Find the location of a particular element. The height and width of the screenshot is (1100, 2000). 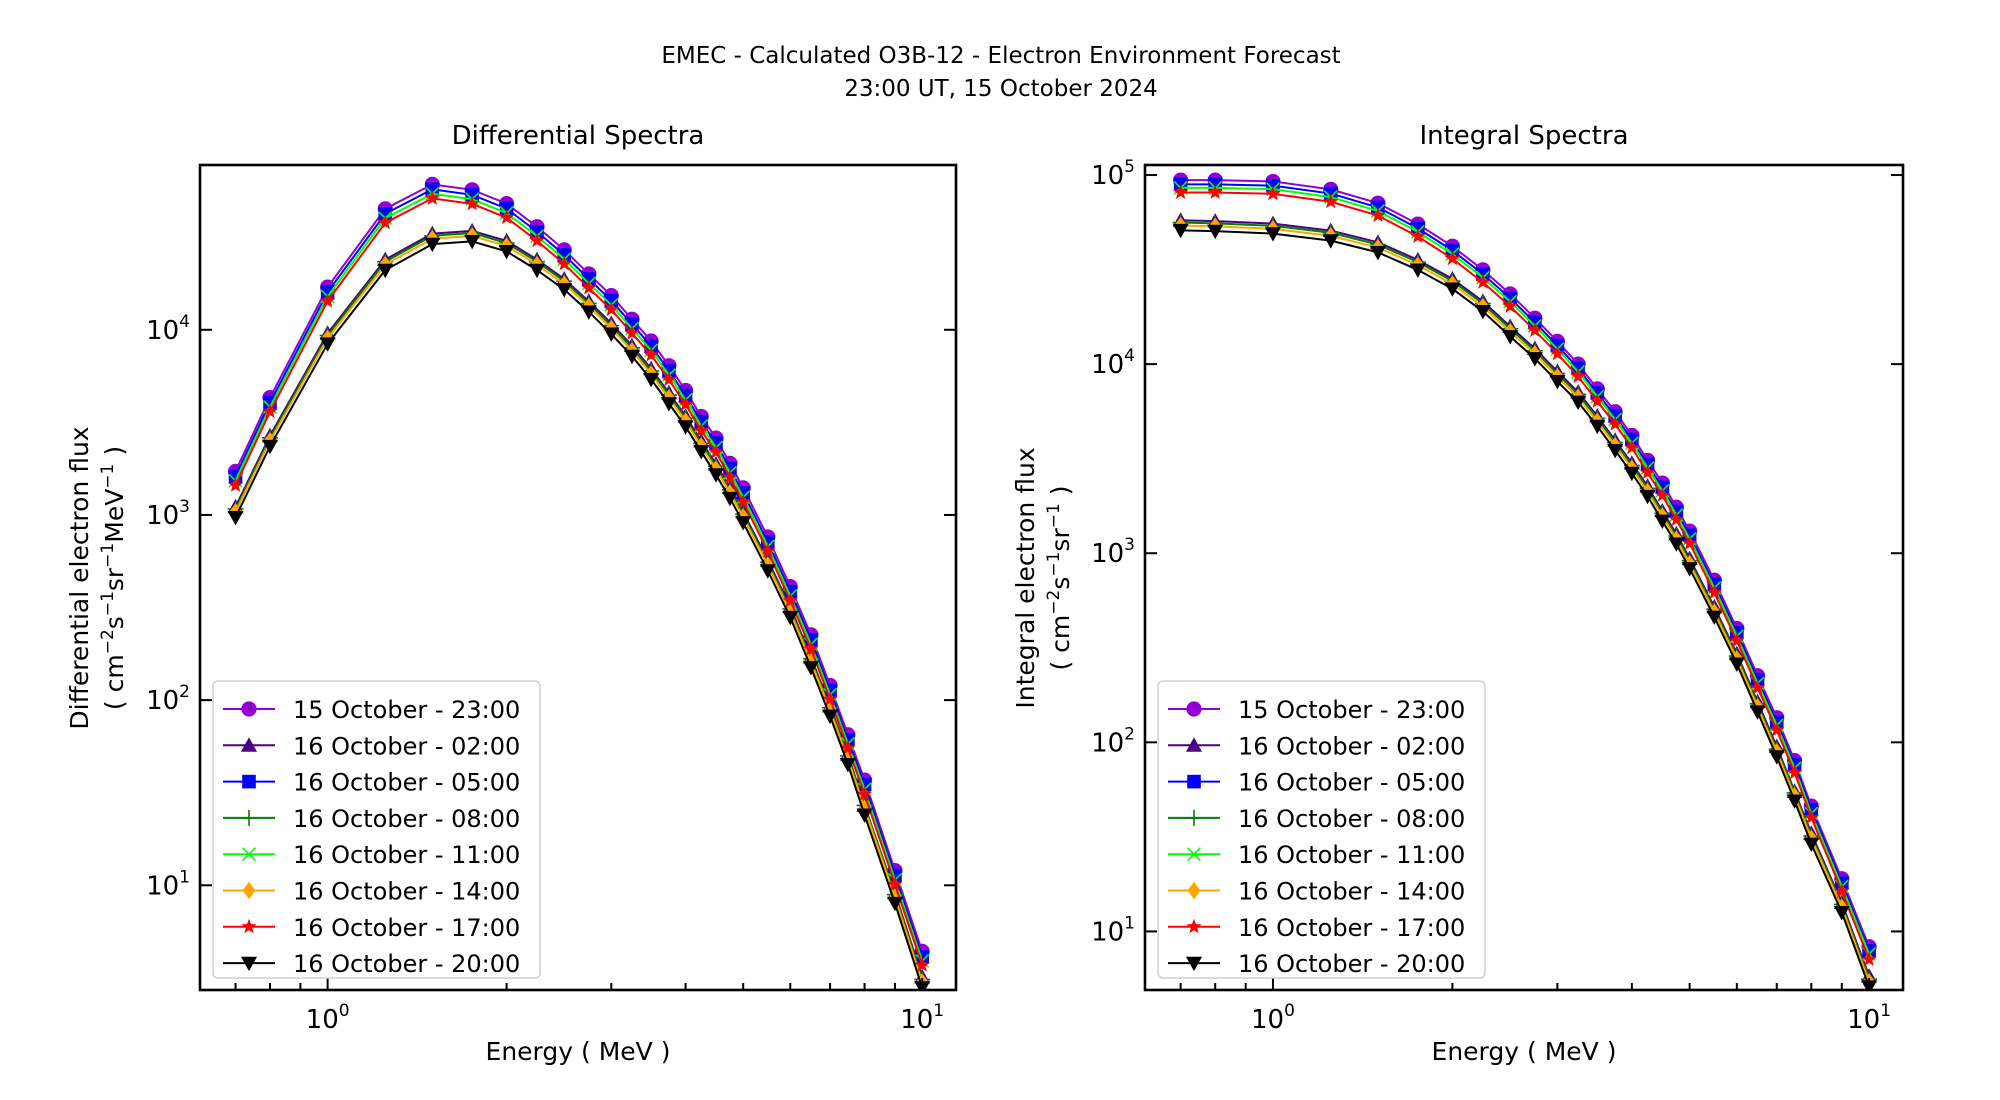

legend-marker-plus-icon is located at coordinates (1194, 817).